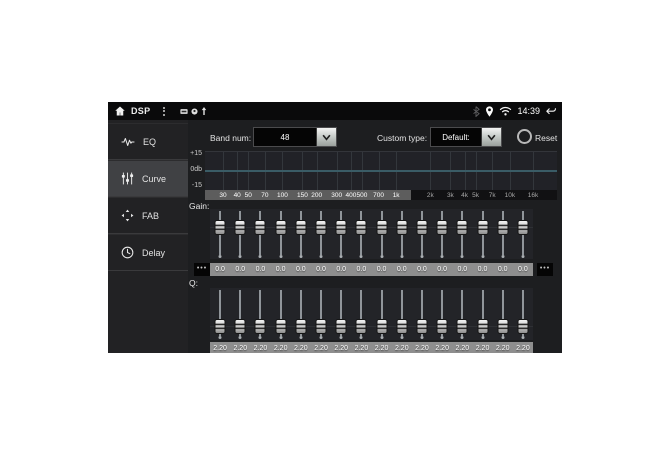 The width and height of the screenshot is (670, 453). I want to click on overflow-menu-icon, so click(164, 111).